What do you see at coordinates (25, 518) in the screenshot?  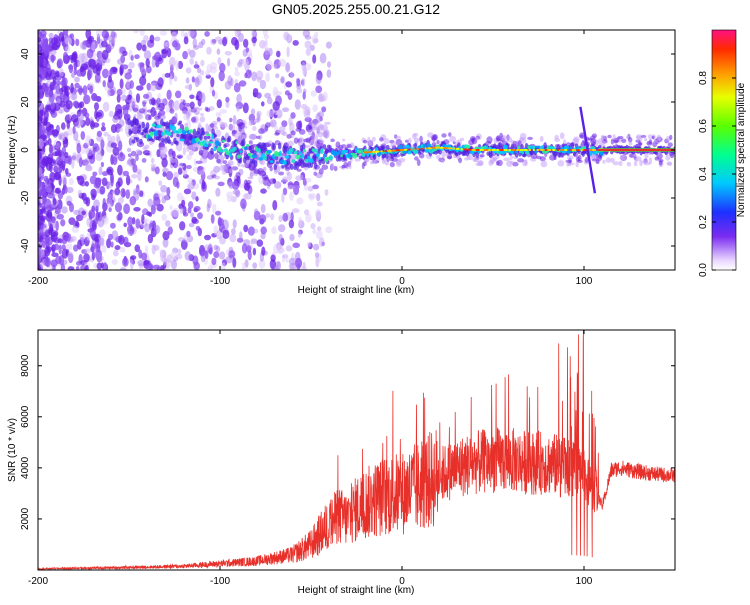 I see `y-tick-label: 2000` at bounding box center [25, 518].